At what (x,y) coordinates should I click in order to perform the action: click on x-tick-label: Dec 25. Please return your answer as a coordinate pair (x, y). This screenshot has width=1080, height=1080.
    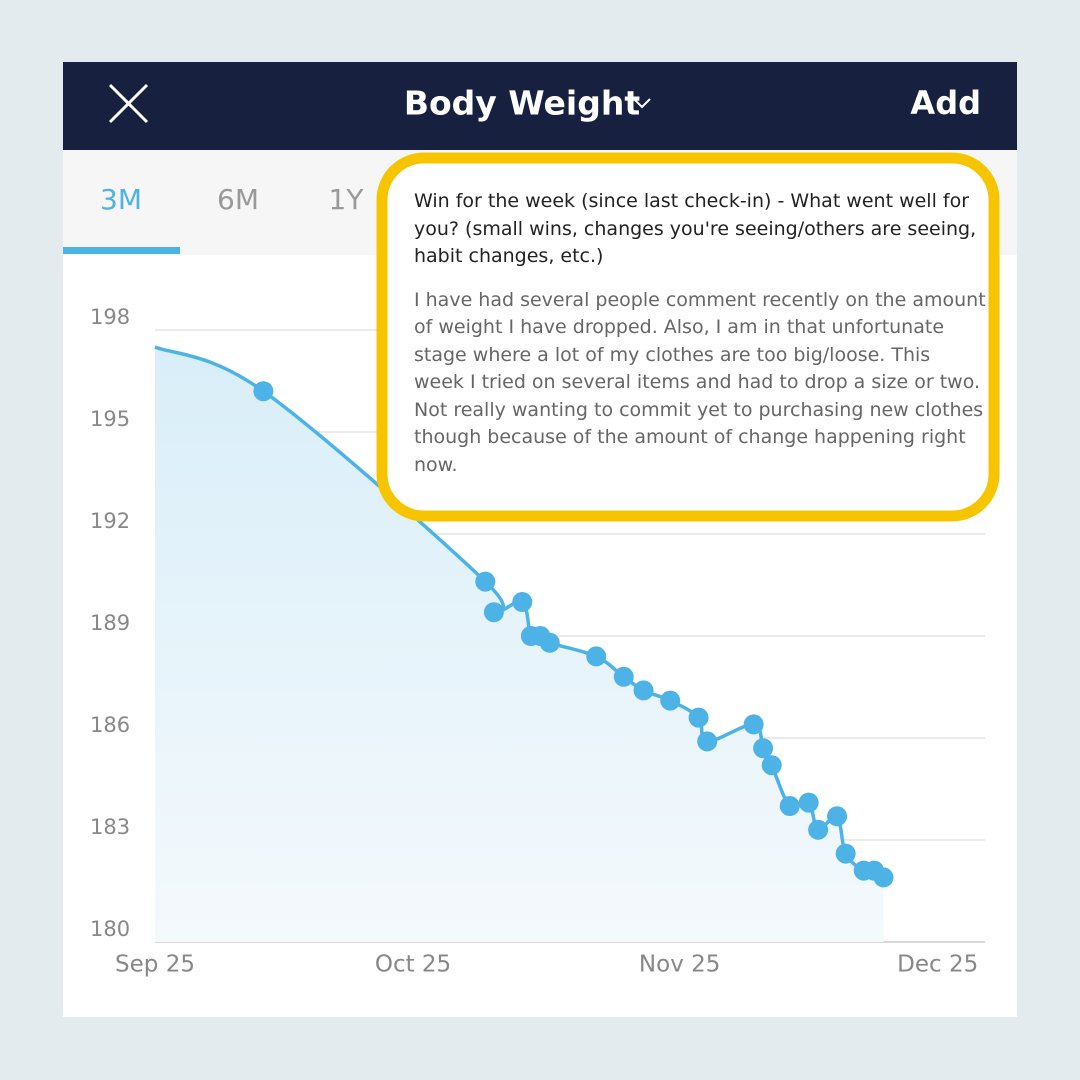
    Looking at the image, I should click on (937, 965).